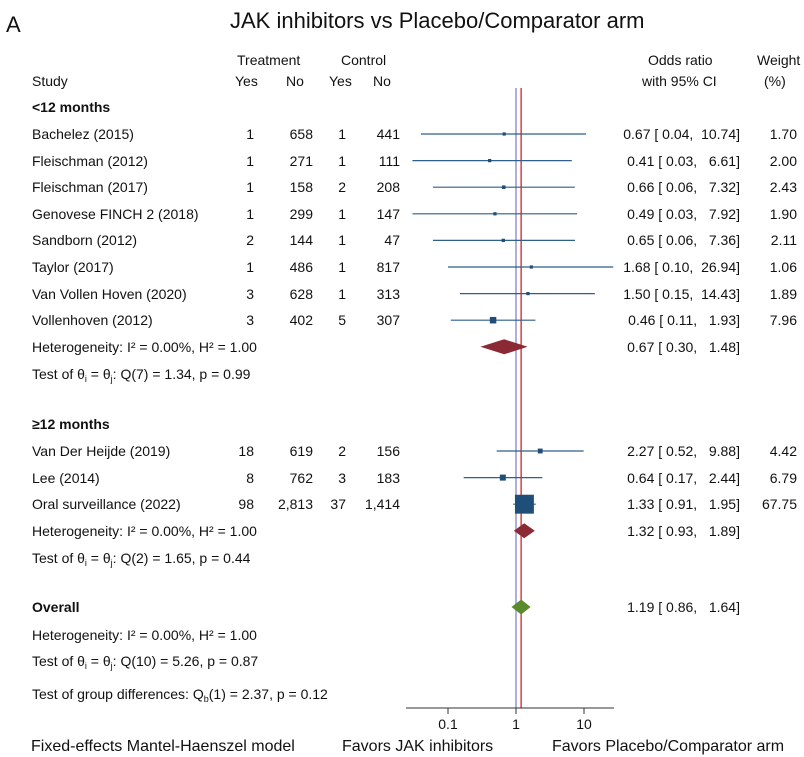  What do you see at coordinates (71, 107) in the screenshot?
I see `subgroup-label-lt12: <12 months` at bounding box center [71, 107].